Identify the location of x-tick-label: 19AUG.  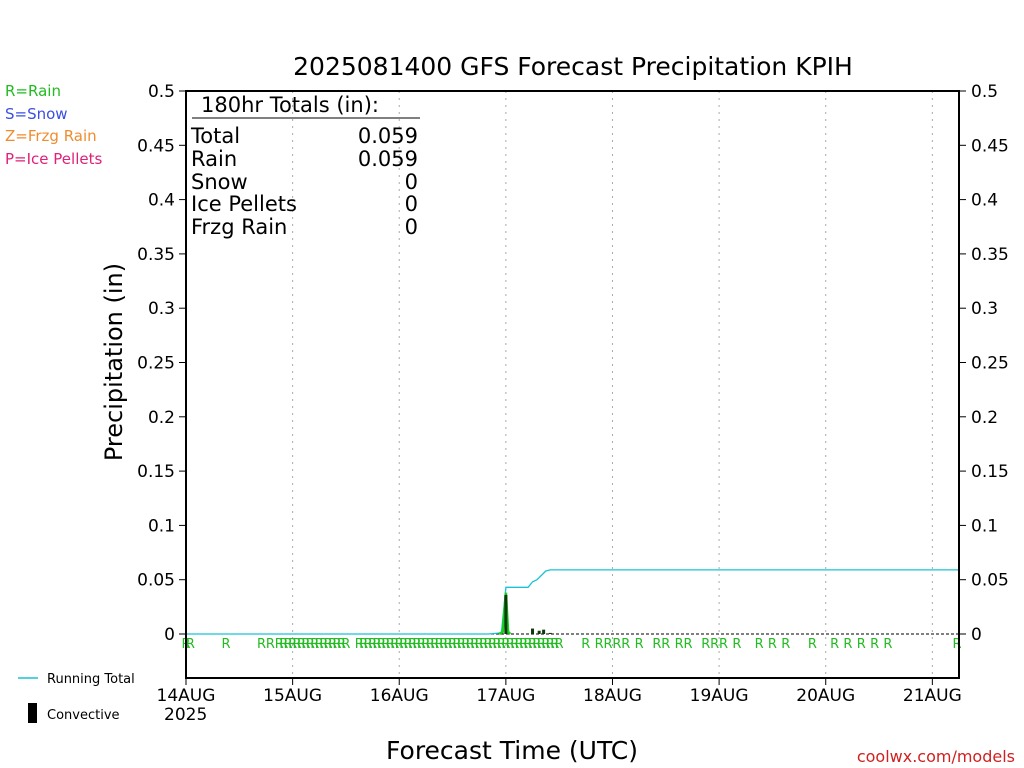
(719, 696).